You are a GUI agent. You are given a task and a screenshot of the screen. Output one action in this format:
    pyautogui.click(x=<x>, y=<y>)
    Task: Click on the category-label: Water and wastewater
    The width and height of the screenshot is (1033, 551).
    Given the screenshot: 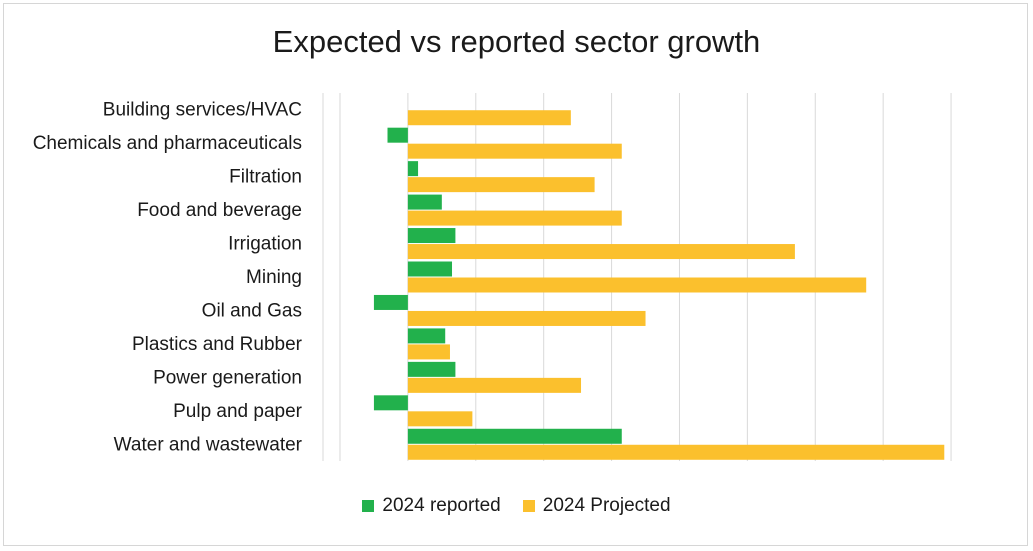 What is the action you would take?
    pyautogui.click(x=208, y=444)
    